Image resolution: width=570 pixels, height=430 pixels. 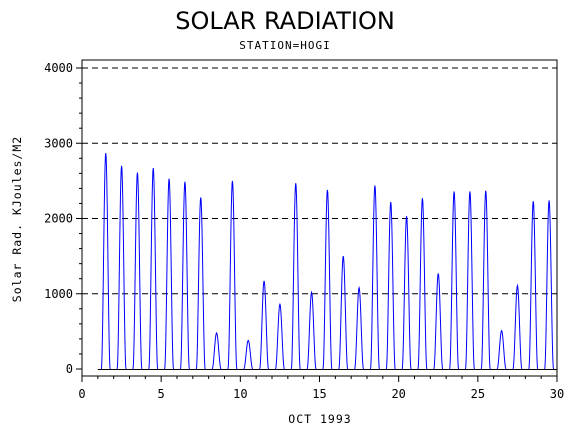 What do you see at coordinates (284, 45) in the screenshot?
I see `chart-subtitle: STATION=HOGI` at bounding box center [284, 45].